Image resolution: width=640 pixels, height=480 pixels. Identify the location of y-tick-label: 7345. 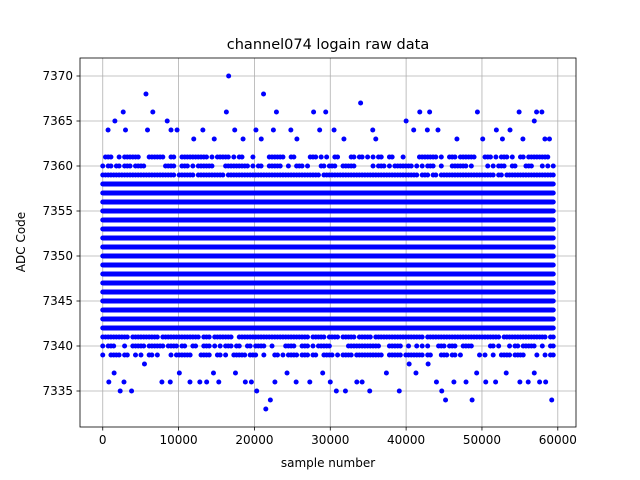
(57, 301).